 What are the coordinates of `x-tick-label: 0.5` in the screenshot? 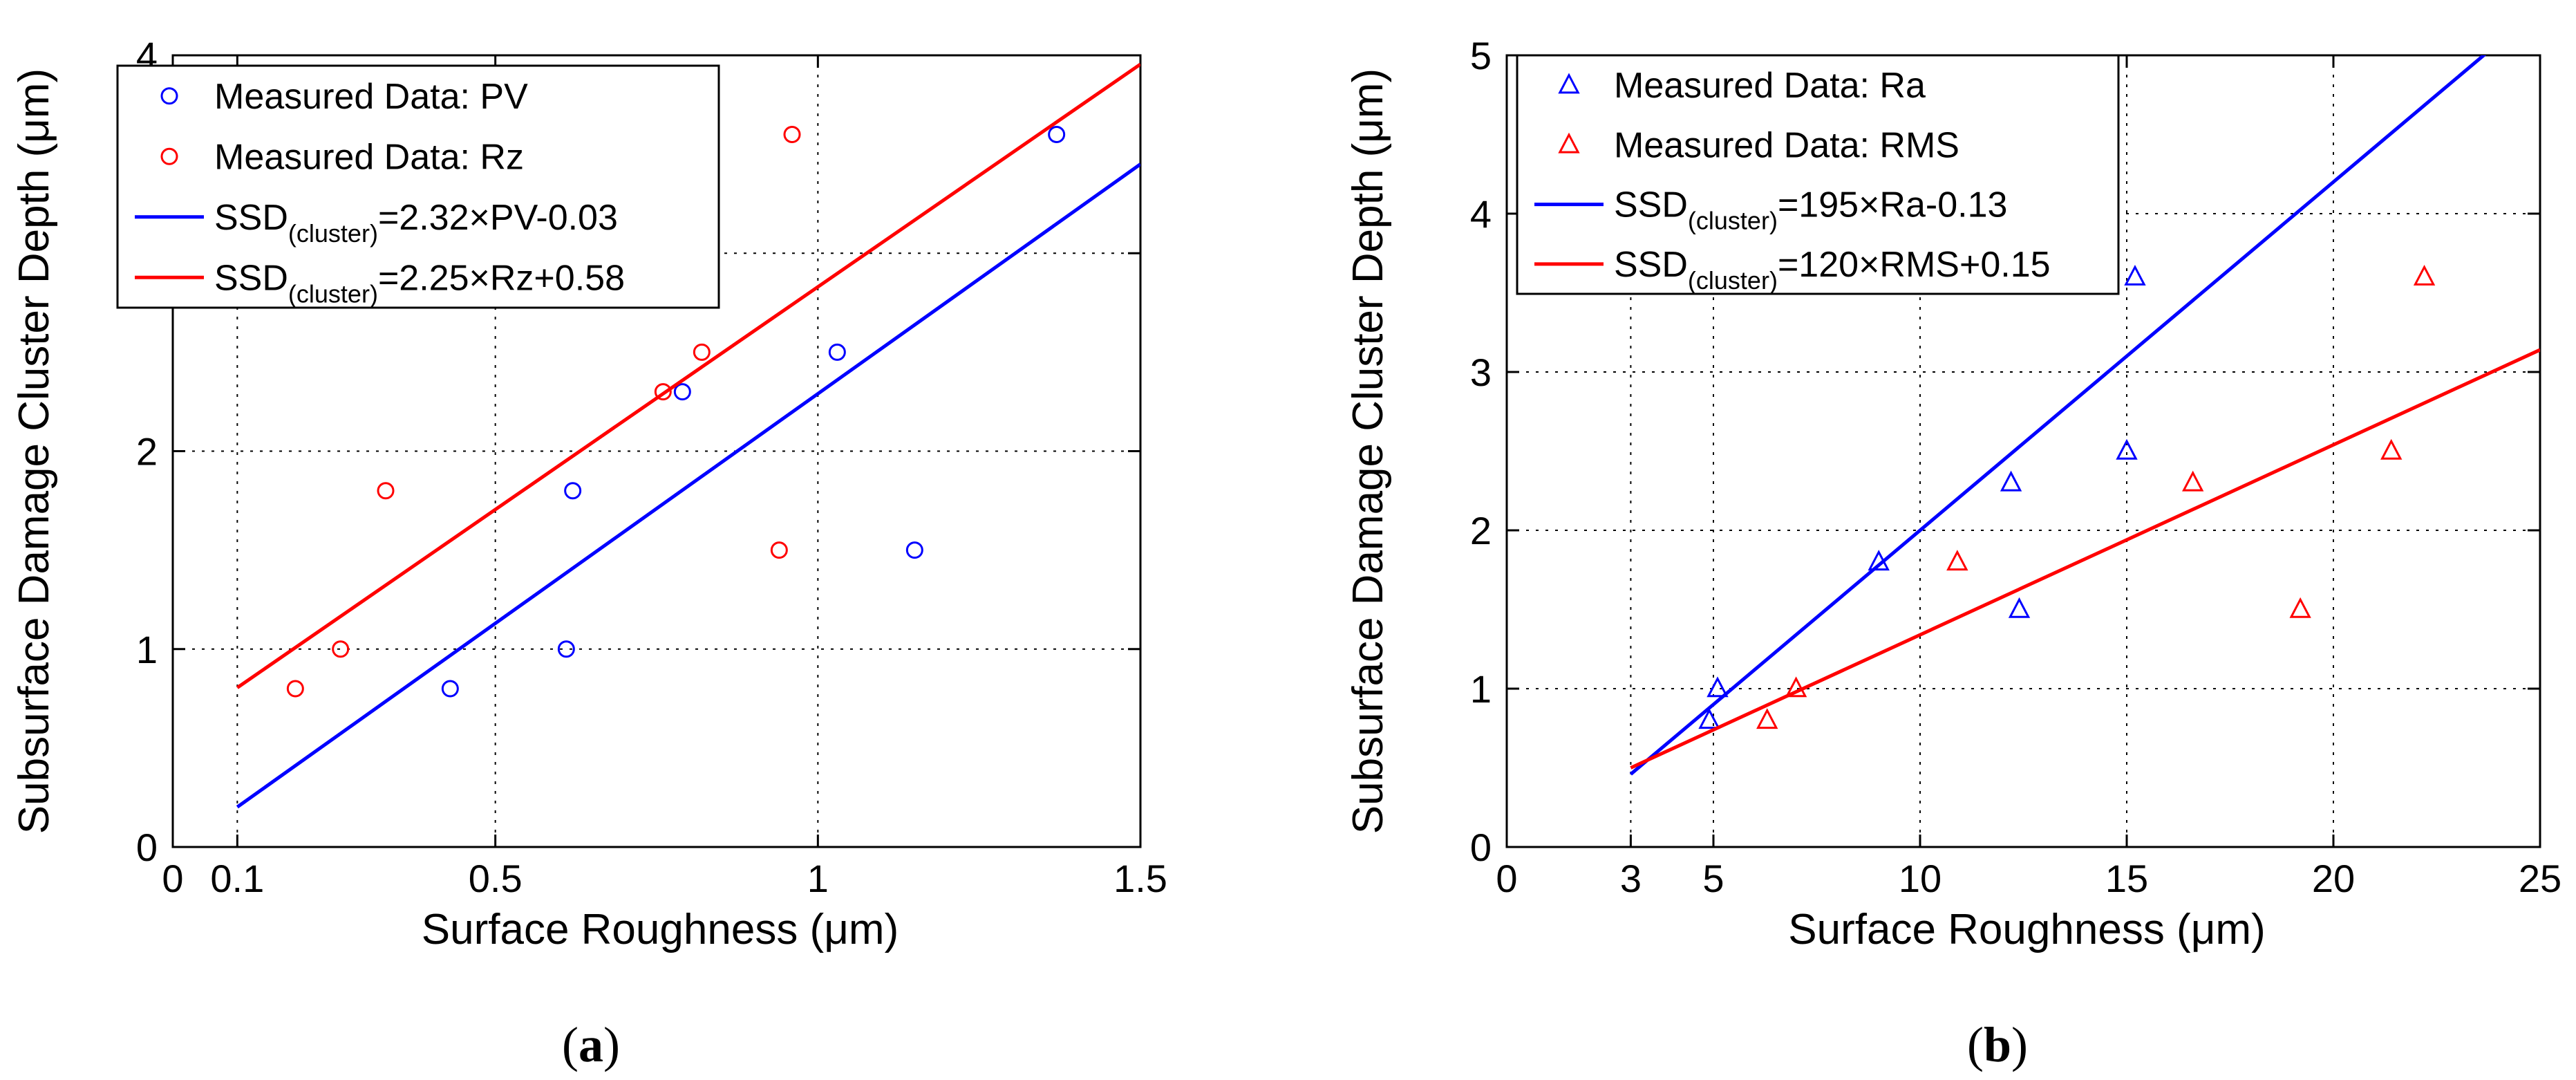 It's located at (496, 878).